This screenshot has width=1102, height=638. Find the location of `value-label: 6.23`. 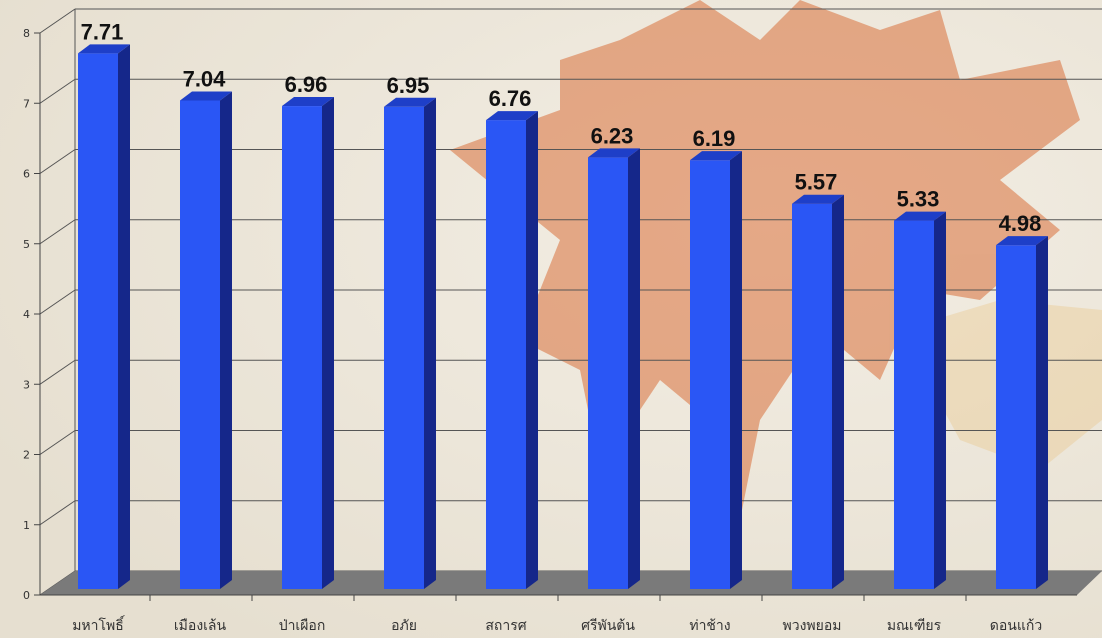

value-label: 6.23 is located at coordinates (612, 135).